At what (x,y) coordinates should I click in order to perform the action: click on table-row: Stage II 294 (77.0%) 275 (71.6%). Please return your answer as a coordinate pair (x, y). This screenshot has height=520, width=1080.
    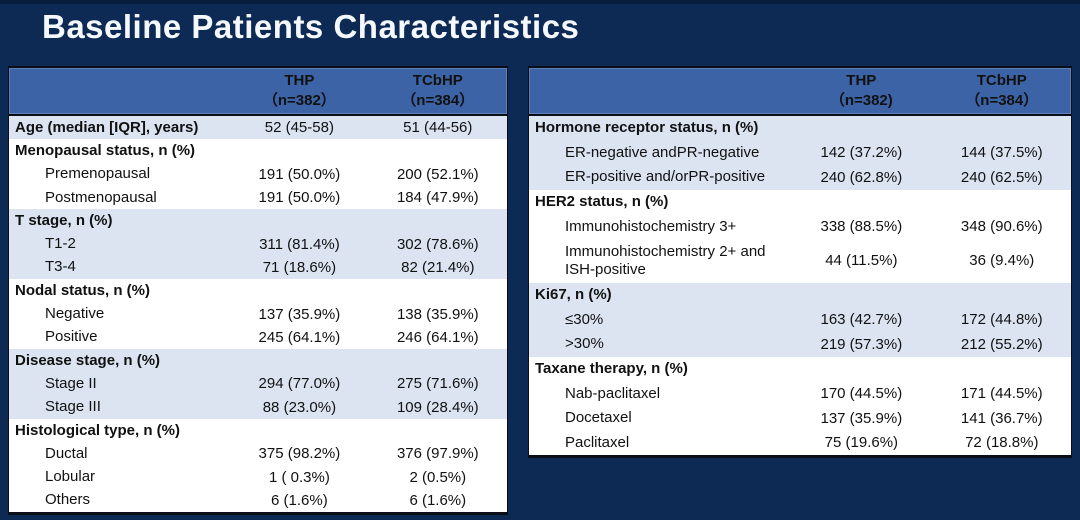
    Looking at the image, I should click on (258, 384).